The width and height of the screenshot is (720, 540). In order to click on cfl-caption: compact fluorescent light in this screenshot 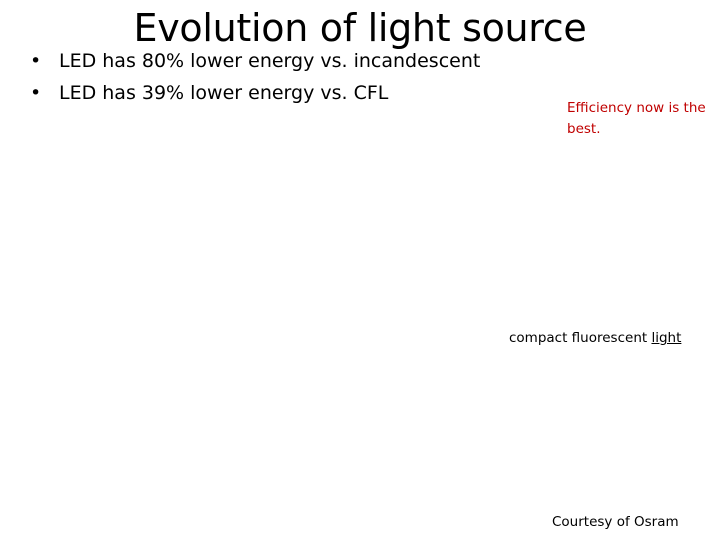, I will do `click(595, 338)`.